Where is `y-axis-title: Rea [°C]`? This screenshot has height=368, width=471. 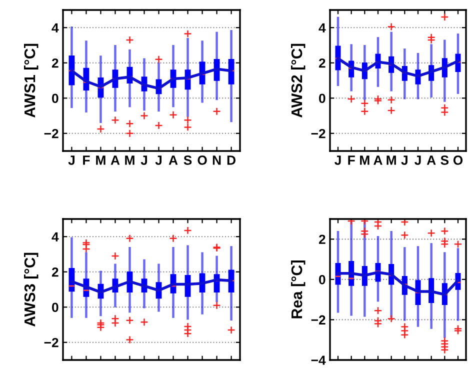 y-axis-title: Rea [°C] is located at coordinates (298, 289).